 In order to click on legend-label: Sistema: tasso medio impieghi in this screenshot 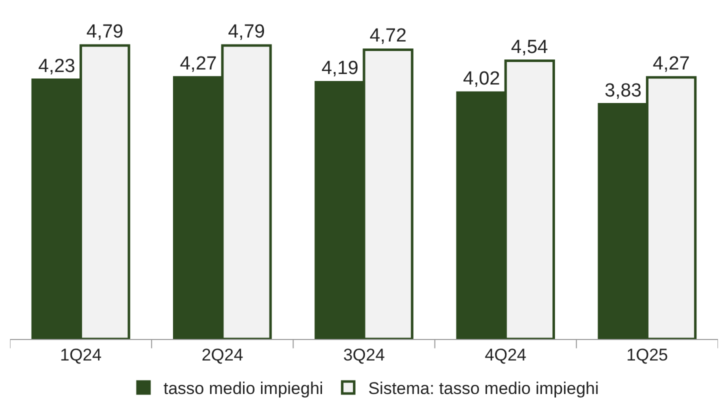, I will do `click(483, 388)`.